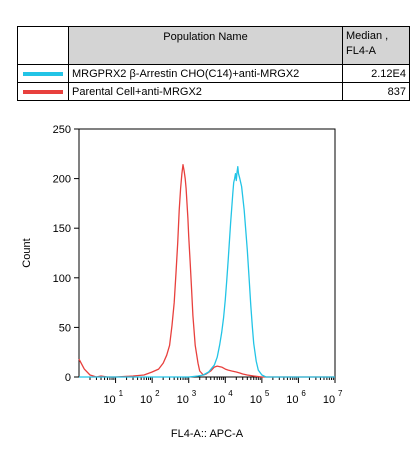  I want to click on header-population-name: Population Name, so click(205, 45).